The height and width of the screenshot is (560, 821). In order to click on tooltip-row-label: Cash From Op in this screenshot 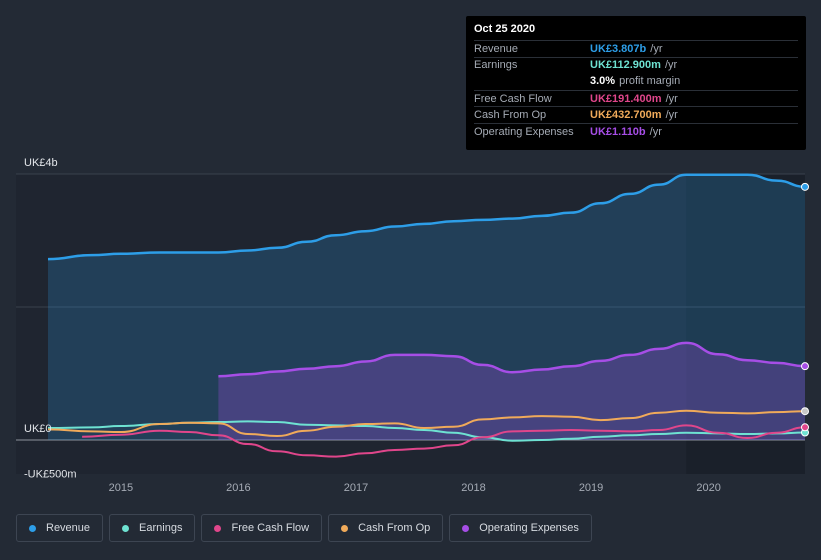, I will do `click(510, 115)`.